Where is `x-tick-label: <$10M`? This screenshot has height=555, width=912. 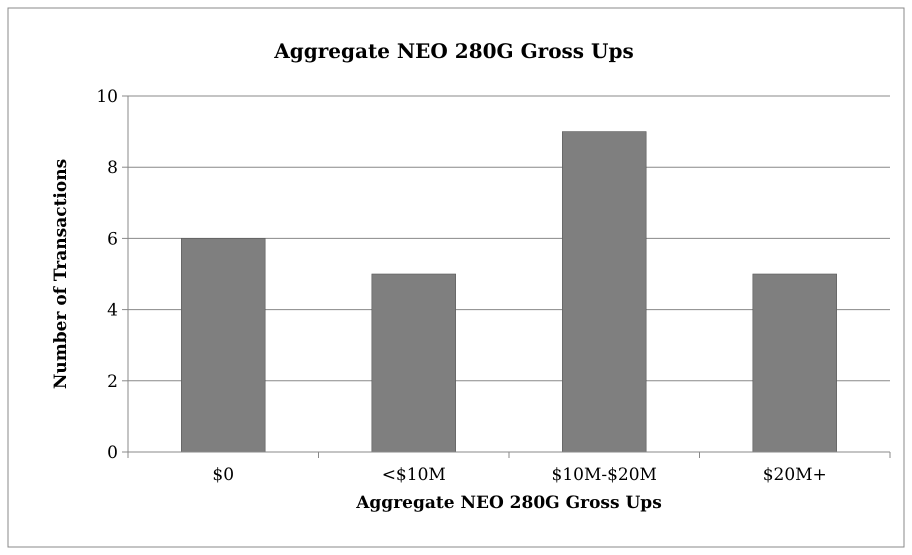
x-tick-label: <$10M is located at coordinates (414, 475).